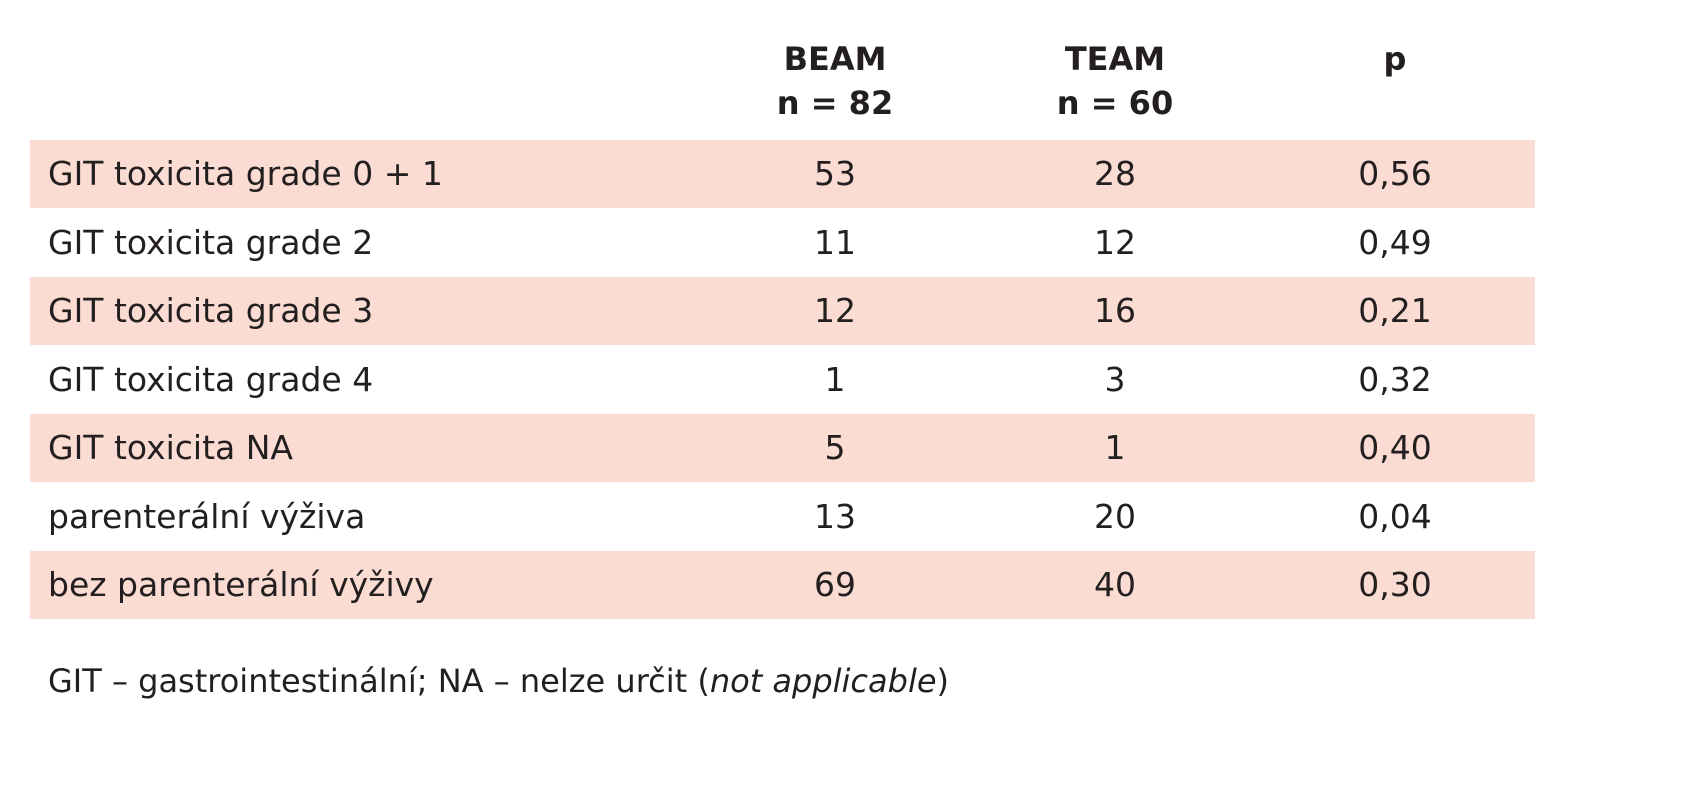 Image resolution: width=1701 pixels, height=800 pixels. I want to click on footnote-end: ), so click(942, 681).